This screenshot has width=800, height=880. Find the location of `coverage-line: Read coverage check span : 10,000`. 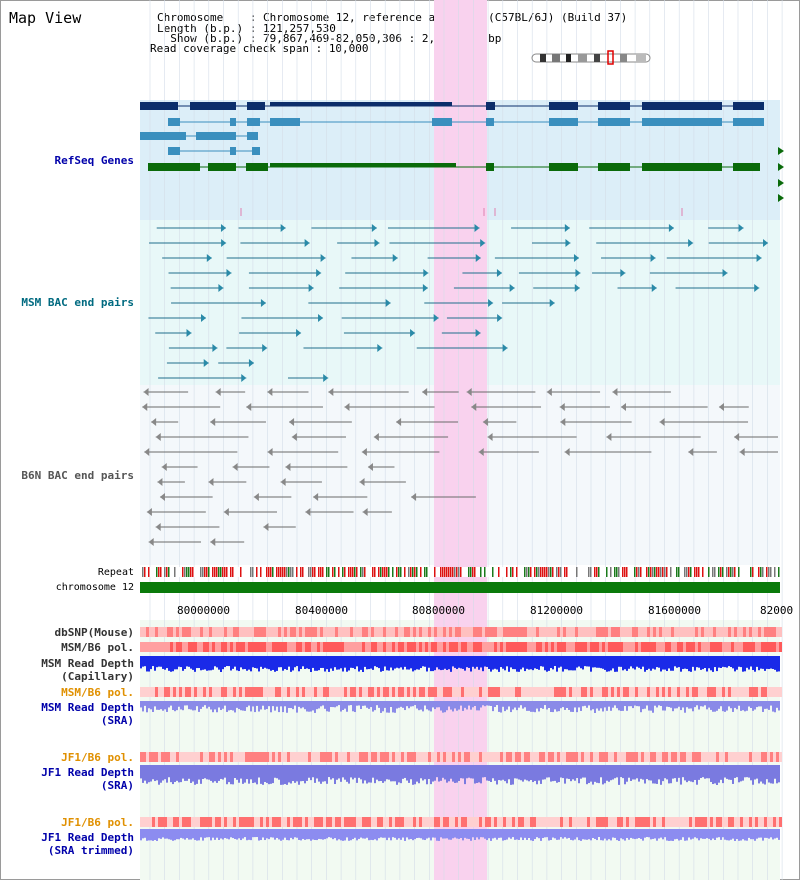

coverage-line: Read coverage check span : 10,000 is located at coordinates (259, 48).